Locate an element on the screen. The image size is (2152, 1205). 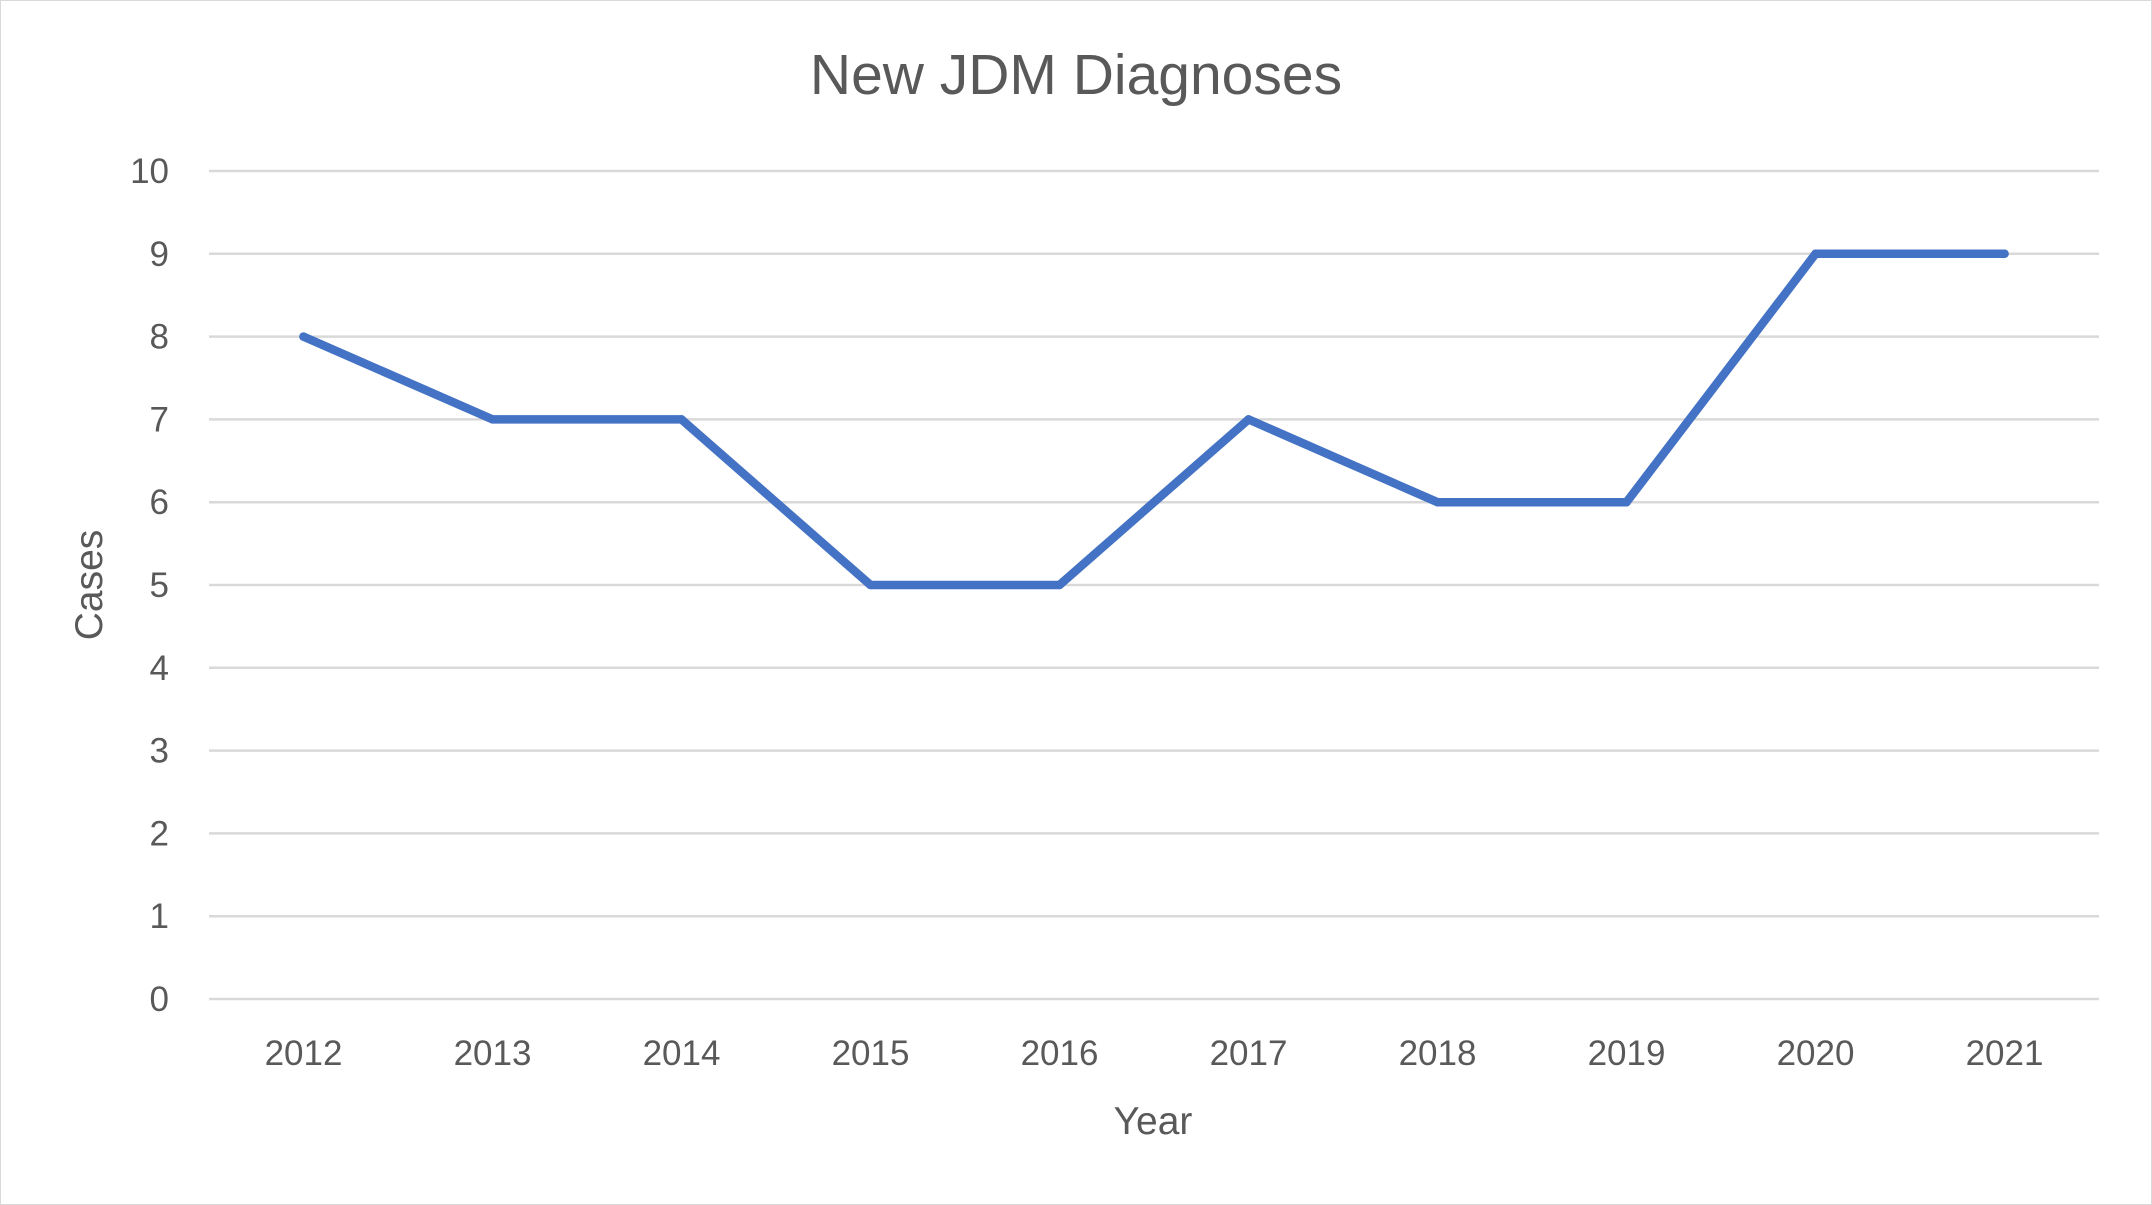
y-tick-label: 6 is located at coordinates (159, 502).